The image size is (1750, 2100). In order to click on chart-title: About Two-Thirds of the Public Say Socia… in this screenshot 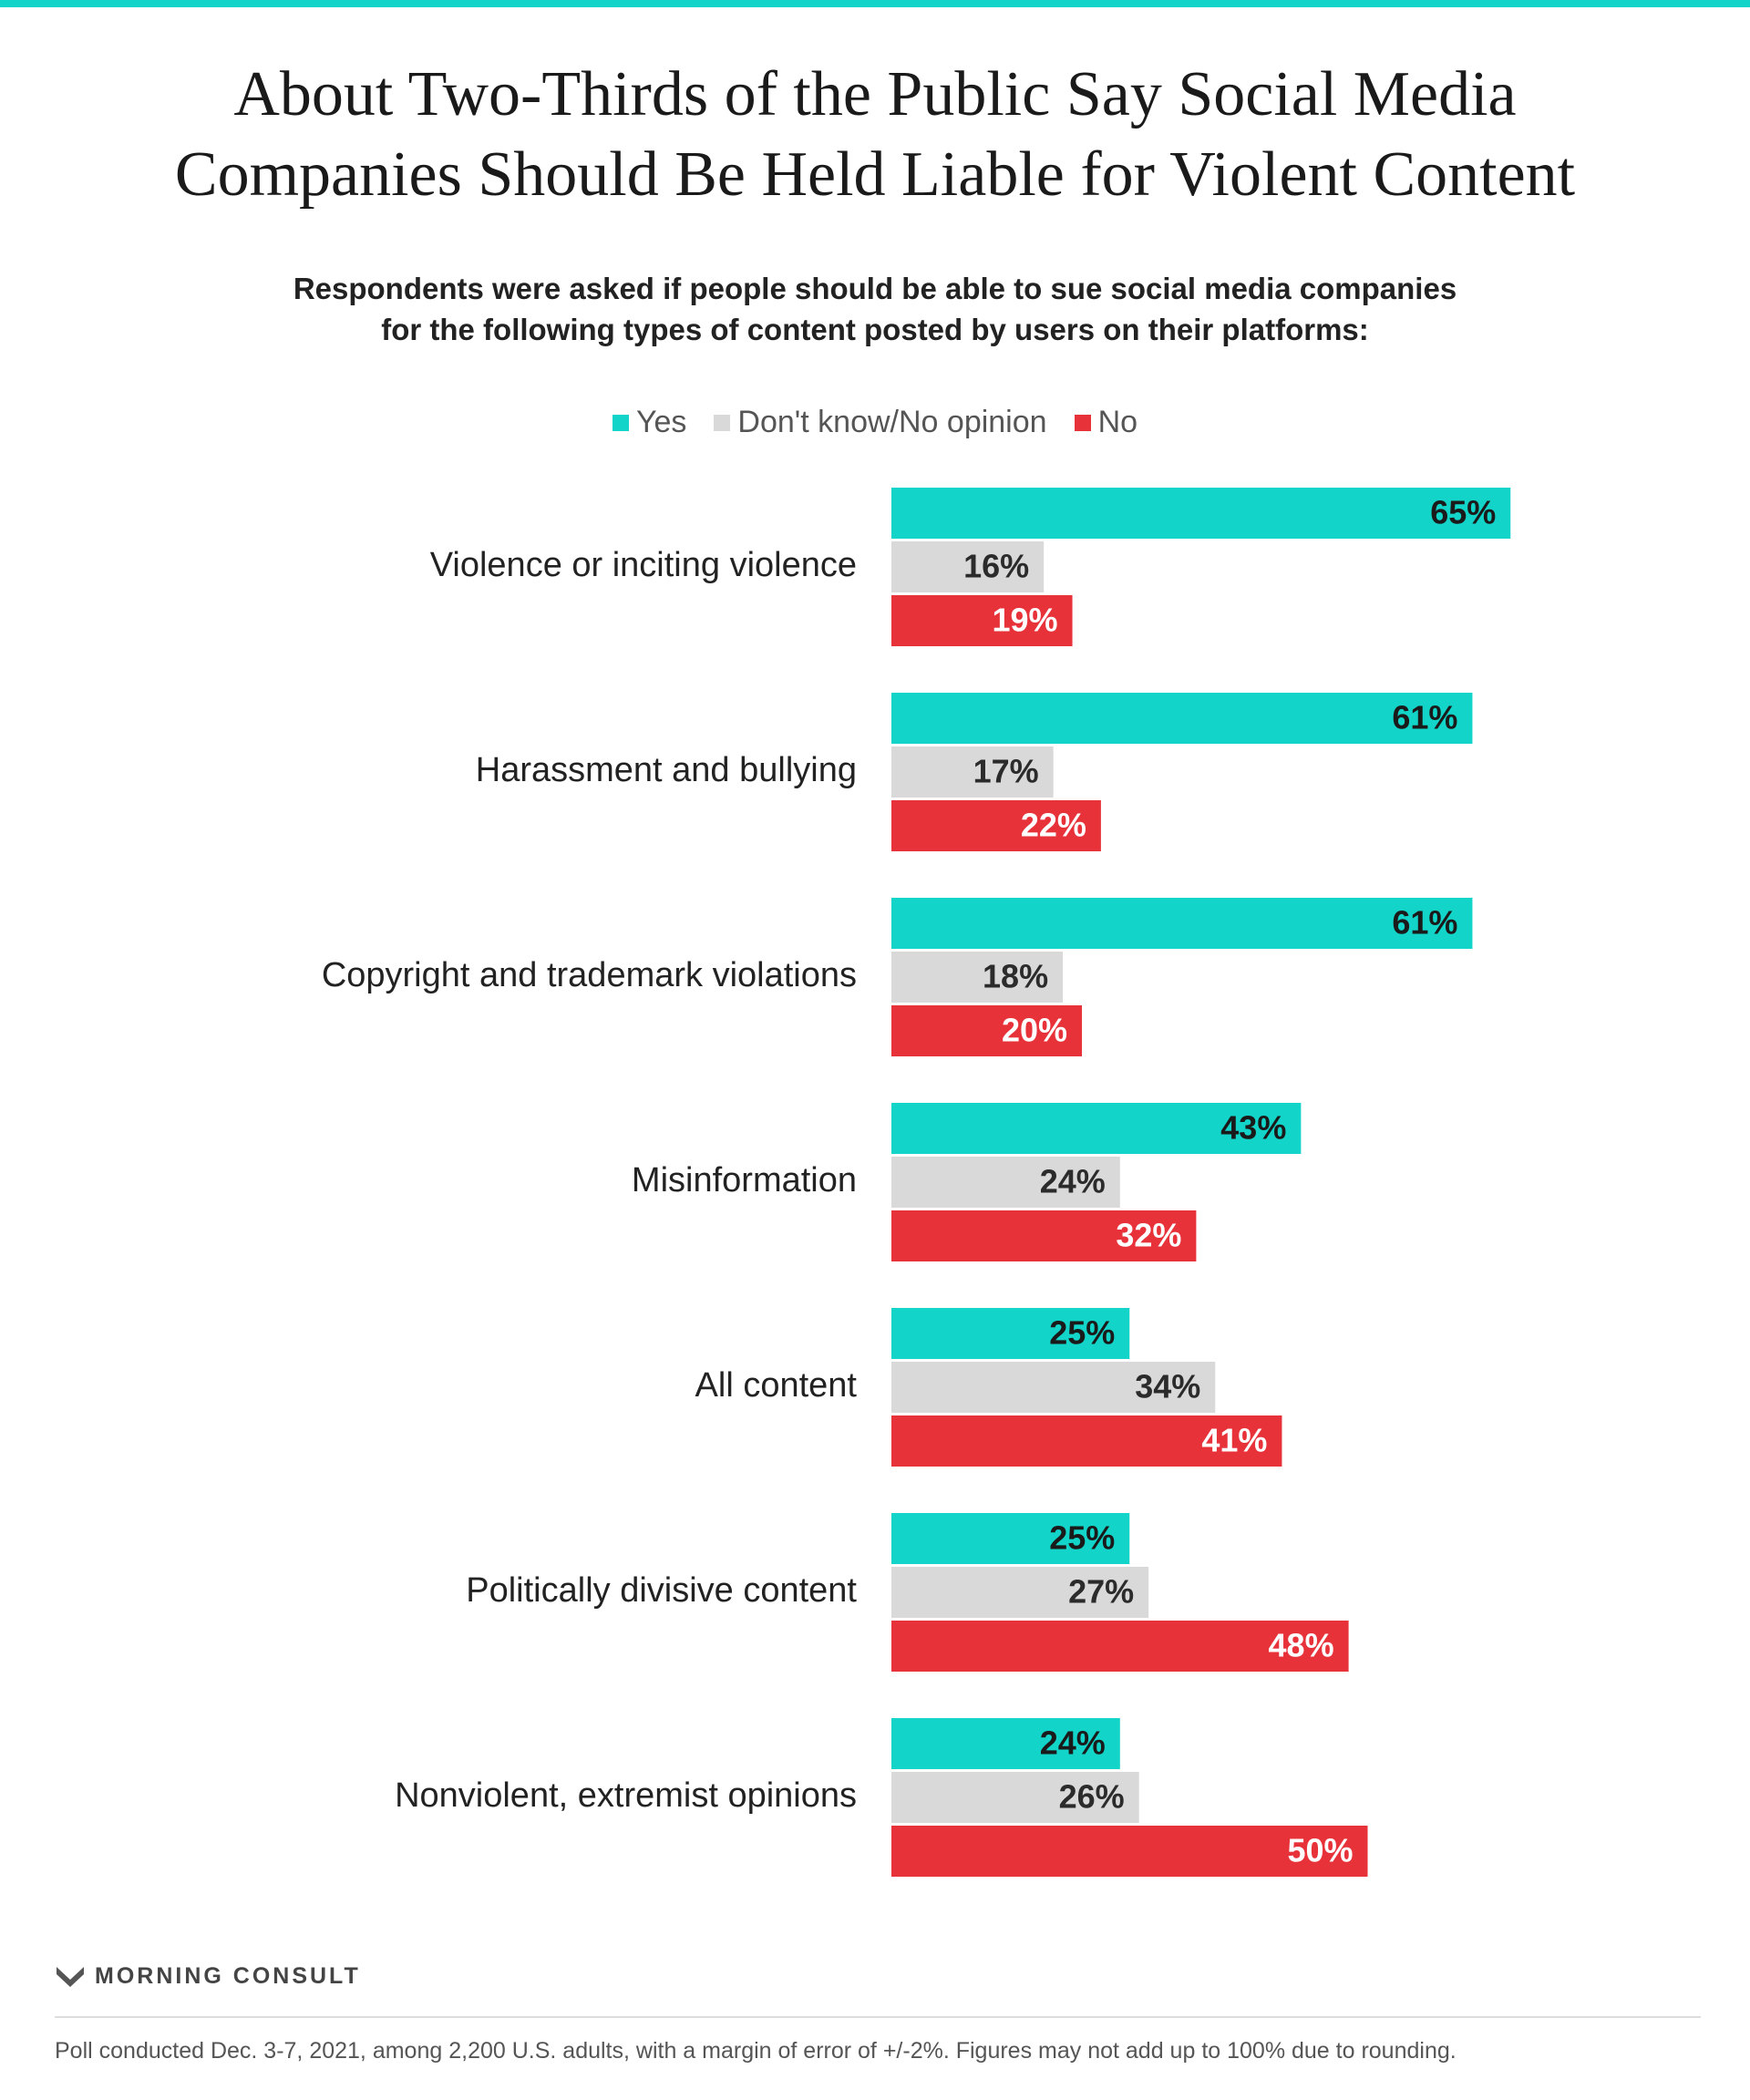, I will do `click(875, 135)`.